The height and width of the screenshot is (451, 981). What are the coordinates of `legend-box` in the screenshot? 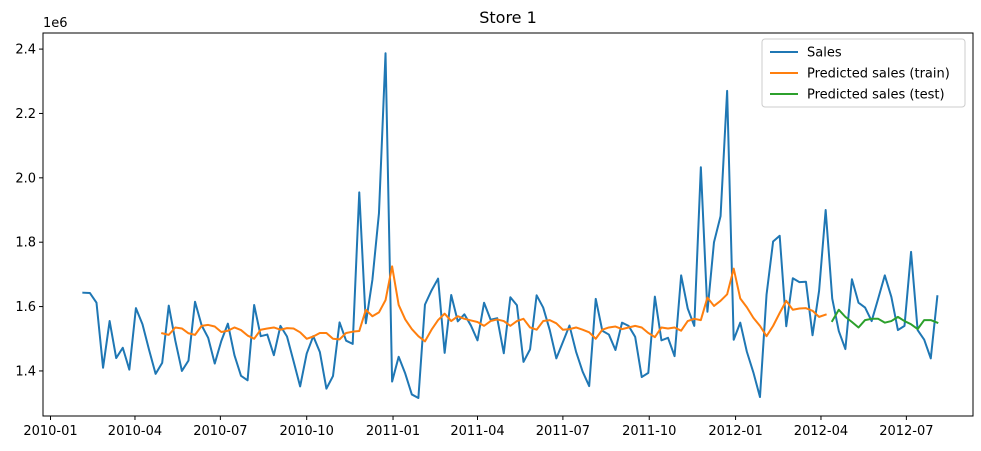 It's located at (863, 73).